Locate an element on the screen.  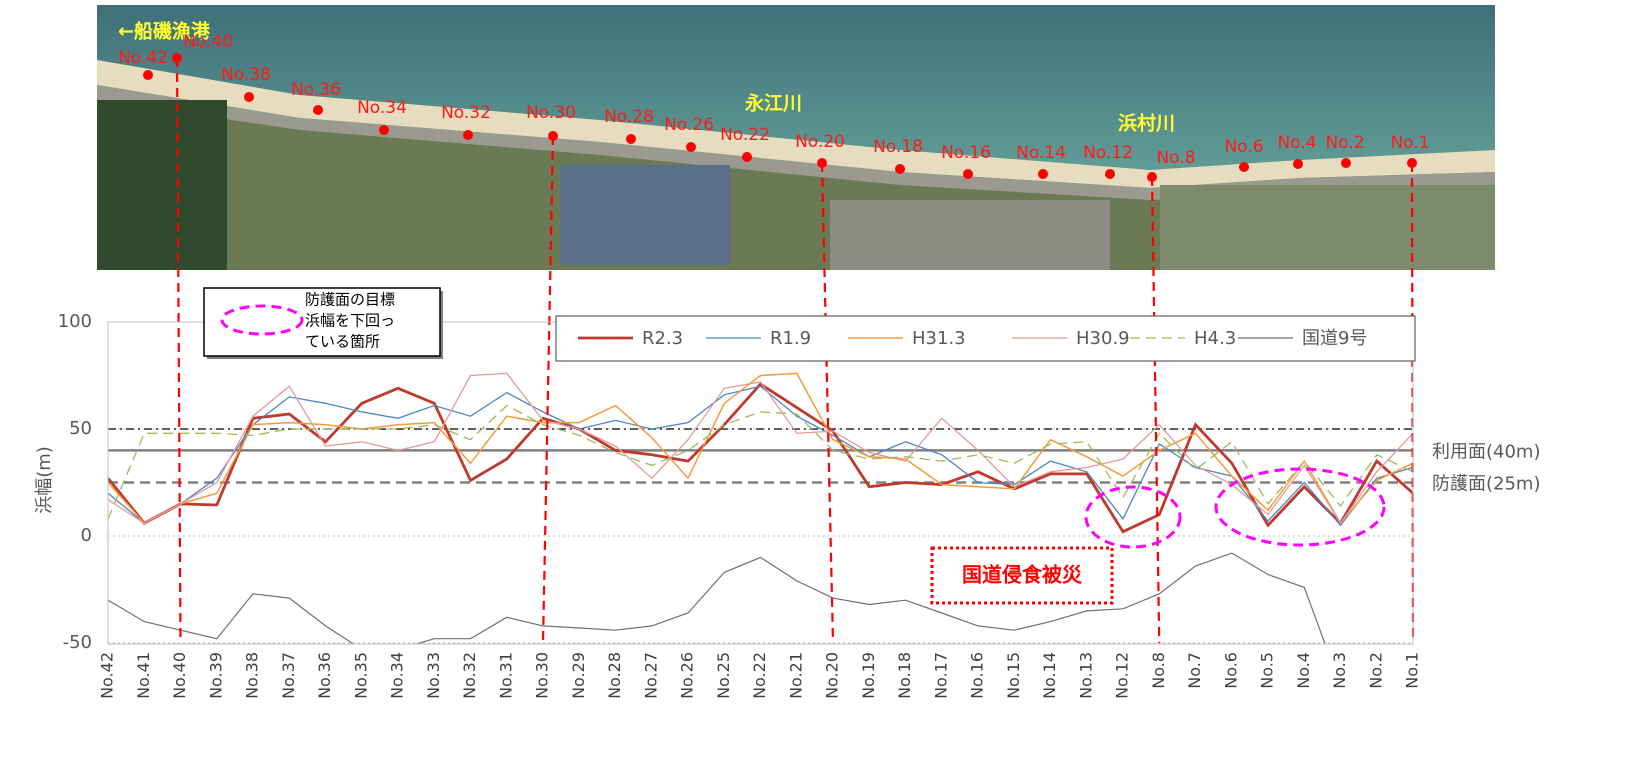
place-label: ←船磯漁港 is located at coordinates (164, 31).